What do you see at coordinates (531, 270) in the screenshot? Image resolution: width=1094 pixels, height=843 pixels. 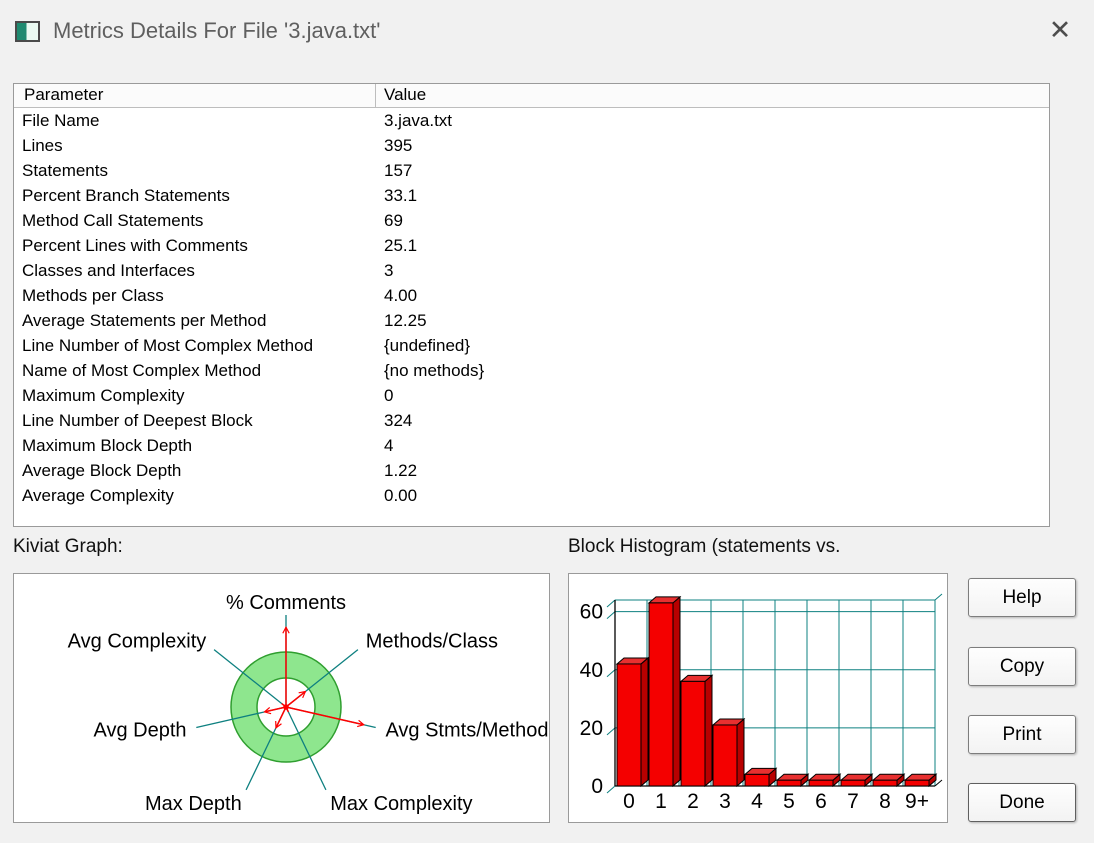 I see `table-row: Classes and Interfaces 3` at bounding box center [531, 270].